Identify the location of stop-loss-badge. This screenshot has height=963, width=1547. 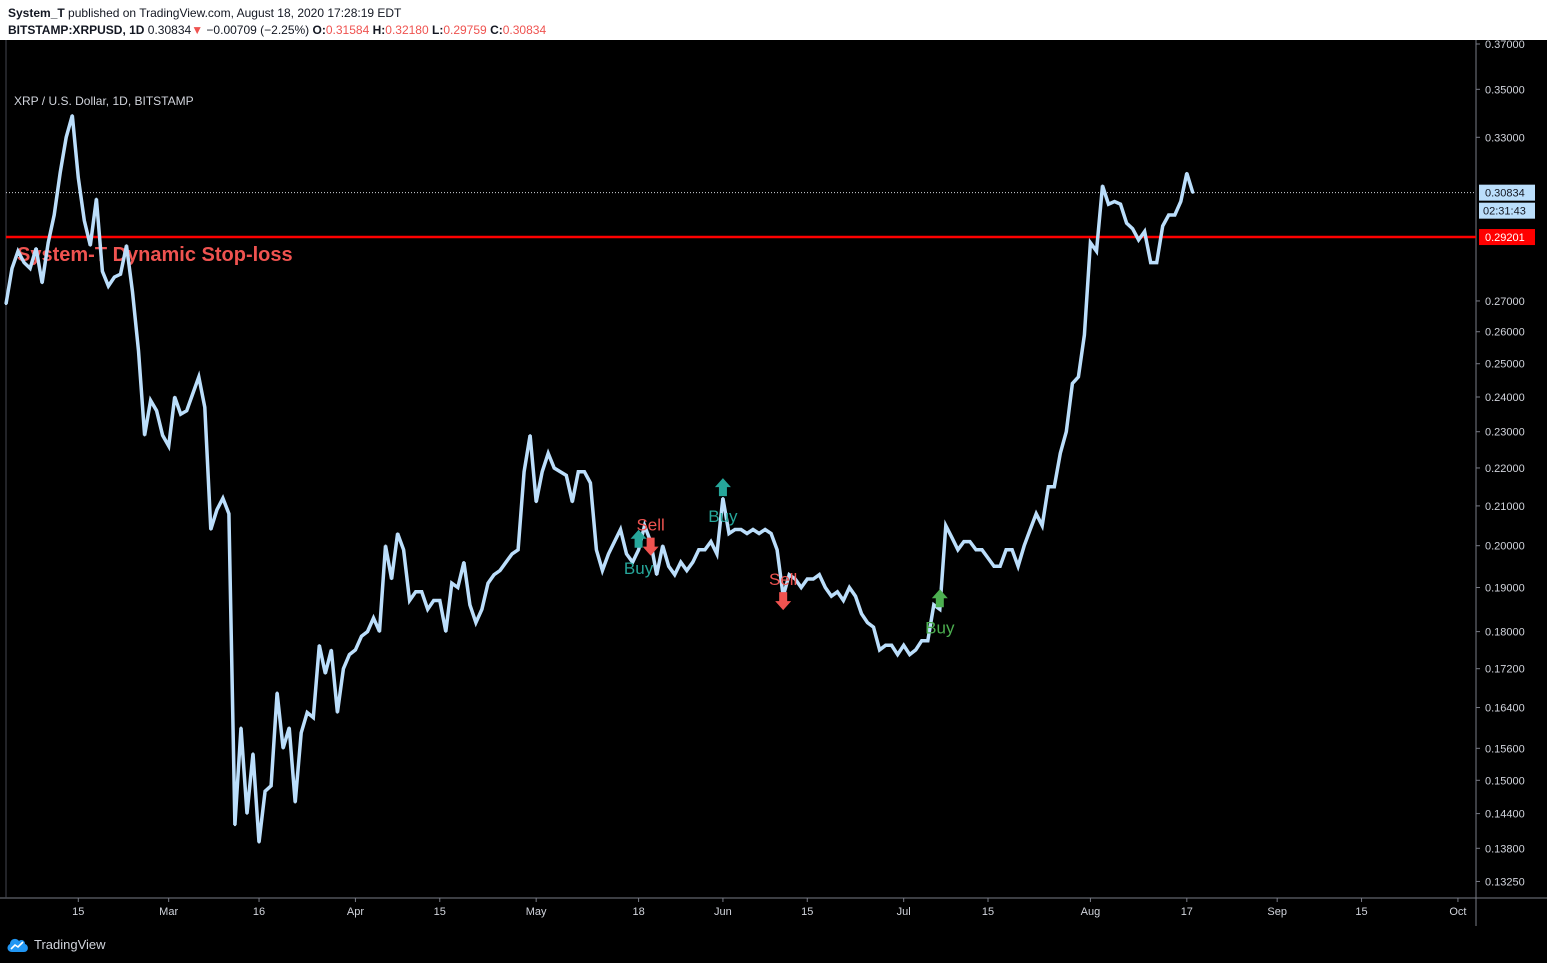
(1507, 237).